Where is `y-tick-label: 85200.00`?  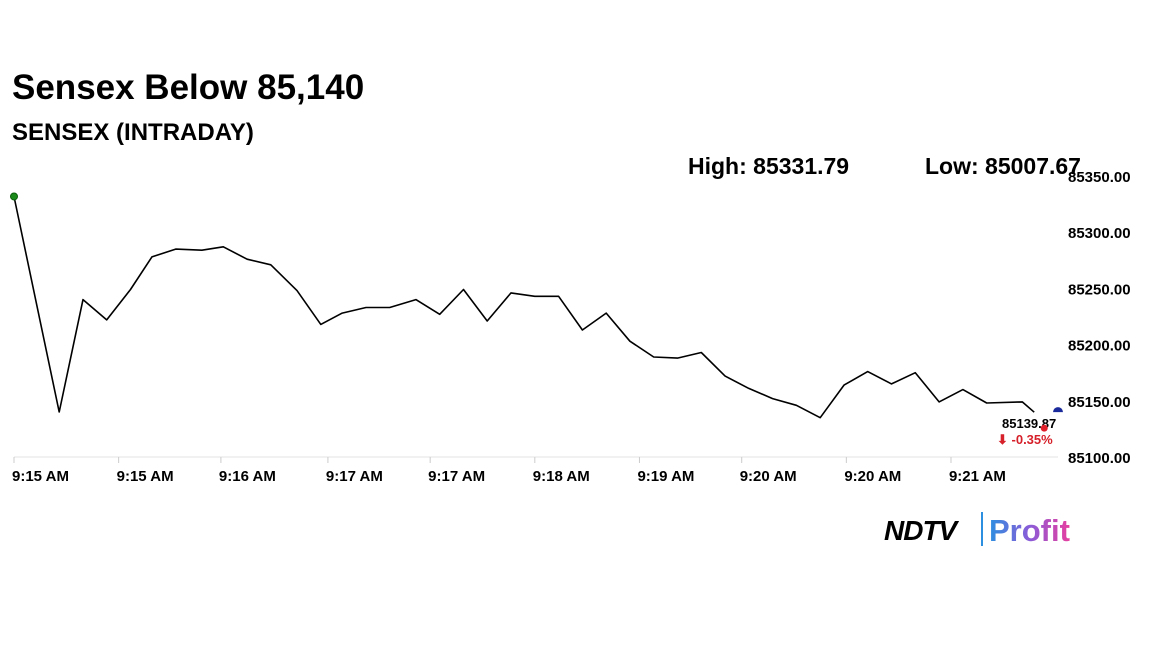
y-tick-label: 85200.00 is located at coordinates (1099, 346).